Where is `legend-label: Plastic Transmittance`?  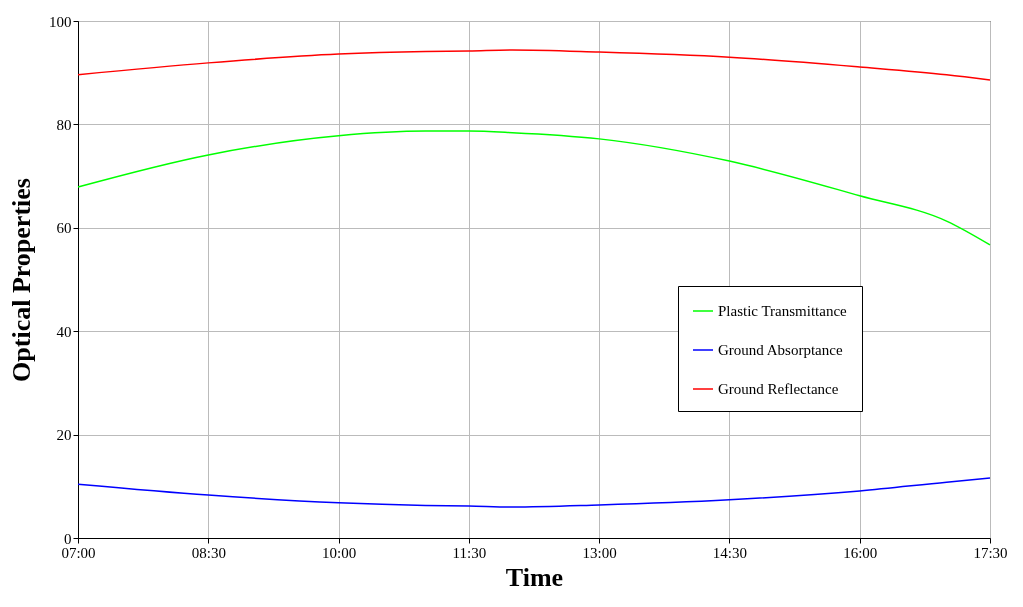 legend-label: Plastic Transmittance is located at coordinates (783, 311).